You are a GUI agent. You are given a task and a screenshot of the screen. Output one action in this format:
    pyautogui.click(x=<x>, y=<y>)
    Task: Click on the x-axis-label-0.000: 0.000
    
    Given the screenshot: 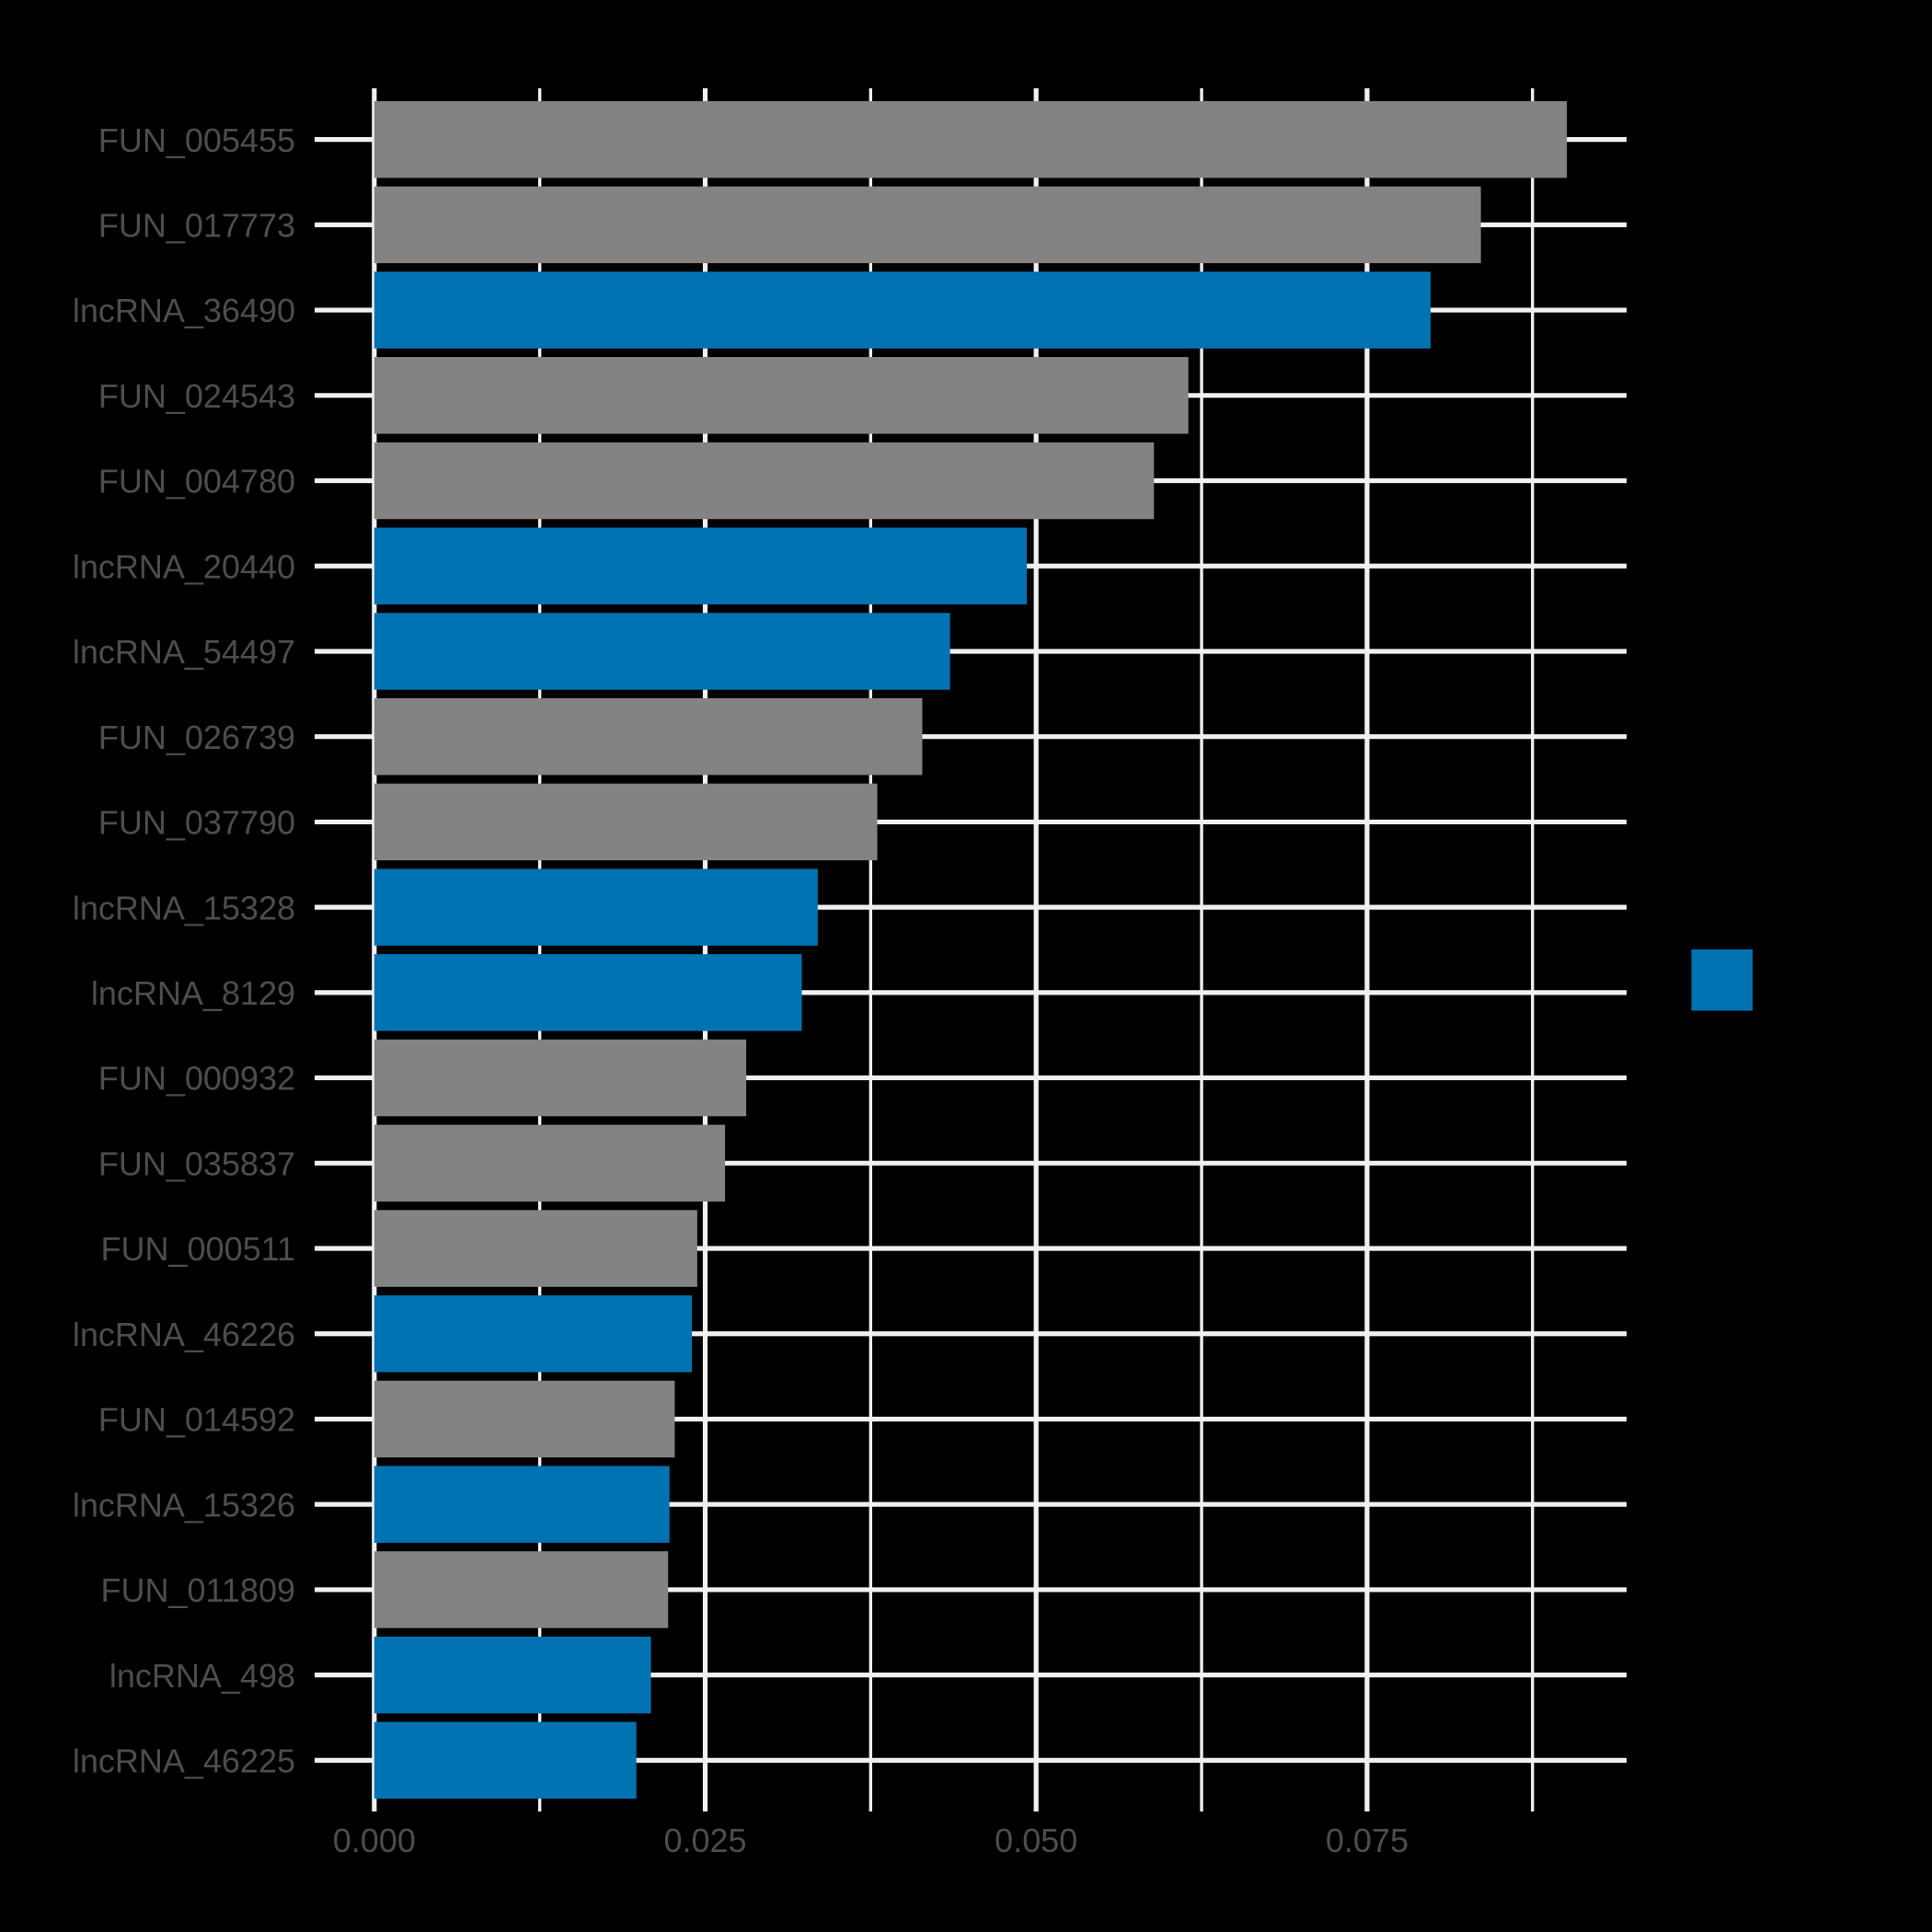 What is the action you would take?
    pyautogui.click(x=374, y=1840)
    